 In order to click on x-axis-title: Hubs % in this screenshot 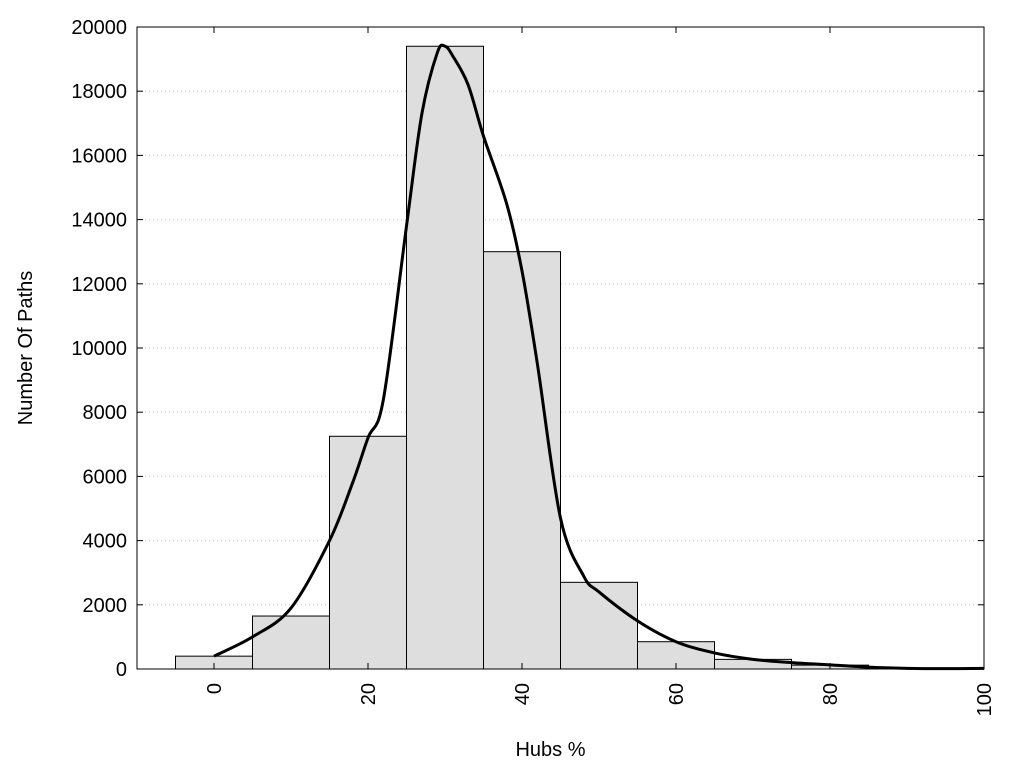, I will do `click(550, 750)`.